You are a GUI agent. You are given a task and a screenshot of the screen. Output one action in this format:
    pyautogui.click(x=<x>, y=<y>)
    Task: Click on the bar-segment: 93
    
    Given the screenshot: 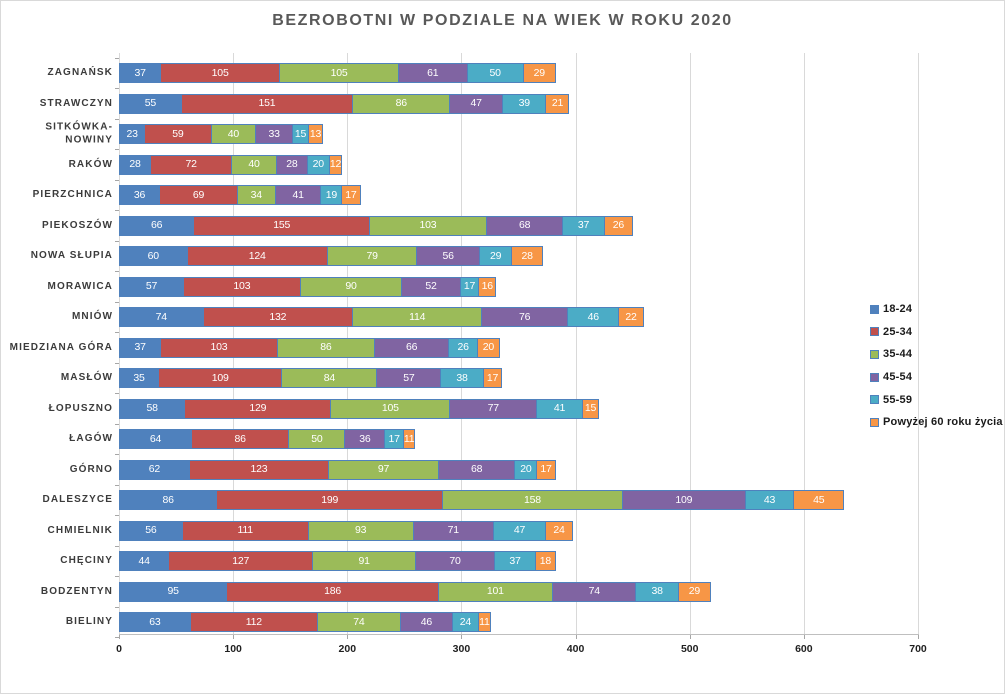 What is the action you would take?
    pyautogui.click(x=360, y=530)
    